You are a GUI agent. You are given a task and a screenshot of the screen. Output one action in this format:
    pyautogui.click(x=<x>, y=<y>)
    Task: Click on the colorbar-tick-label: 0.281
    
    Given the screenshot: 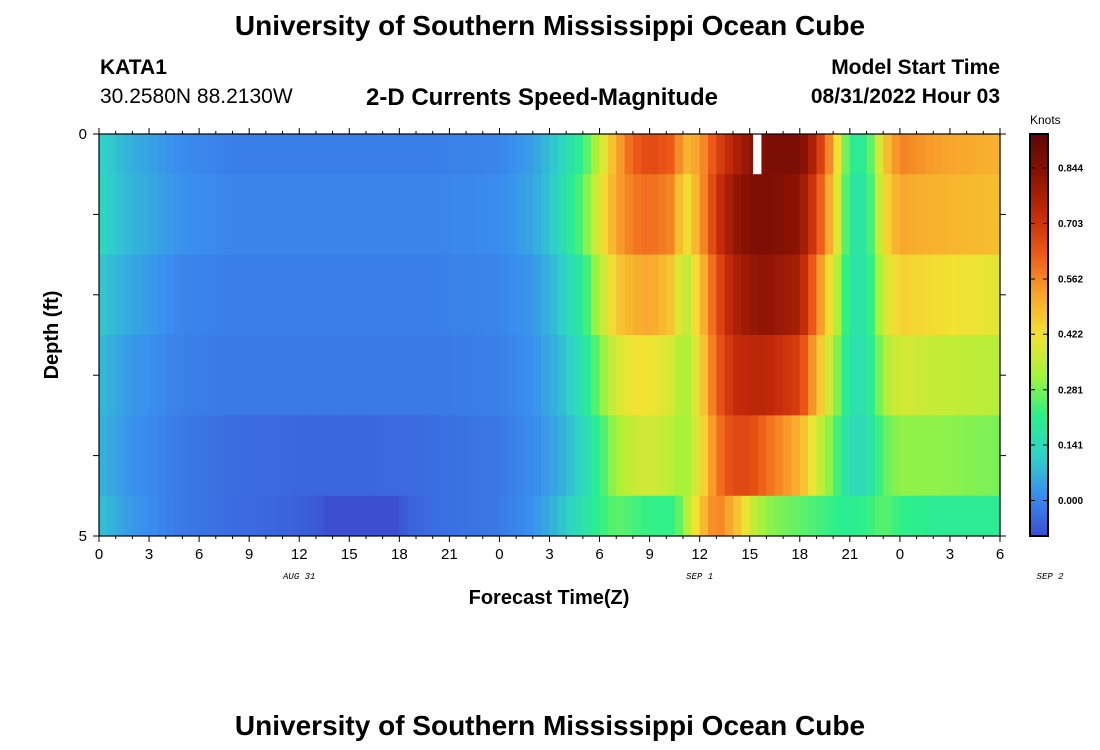 What is the action you would take?
    pyautogui.click(x=1070, y=390)
    